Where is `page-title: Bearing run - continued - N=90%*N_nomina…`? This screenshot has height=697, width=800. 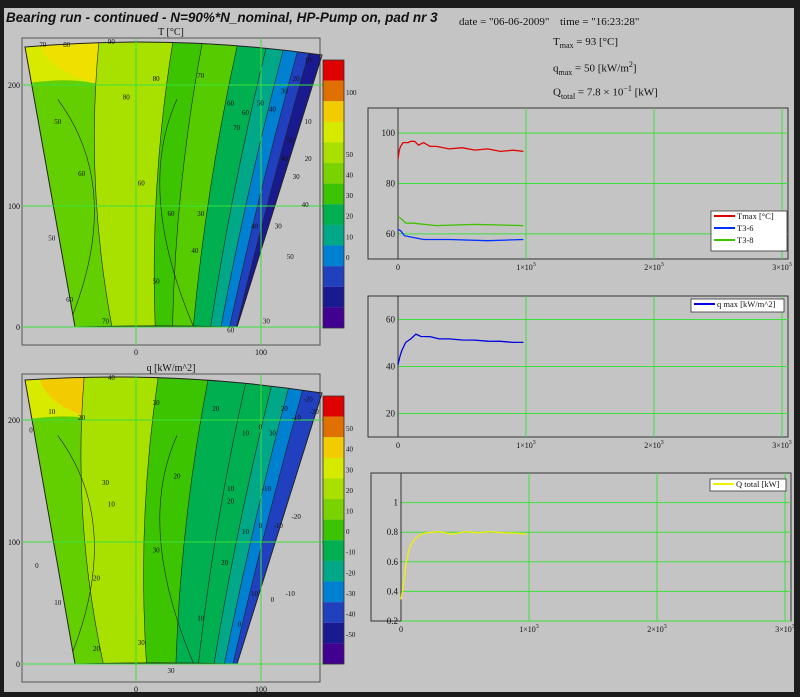 page-title: Bearing run - continued - N=90%*N_nomina… is located at coordinates (222, 17).